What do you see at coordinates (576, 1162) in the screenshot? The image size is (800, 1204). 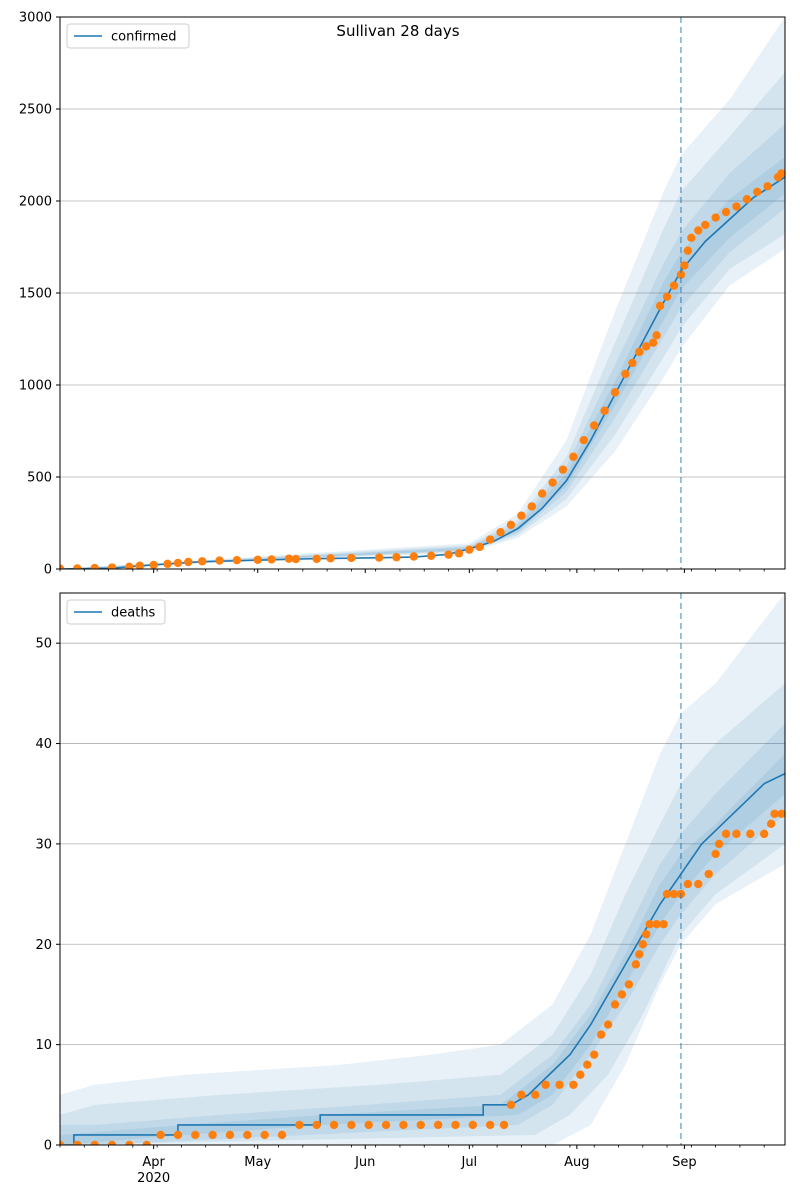 I see `deaths-xtick-label: Aug` at bounding box center [576, 1162].